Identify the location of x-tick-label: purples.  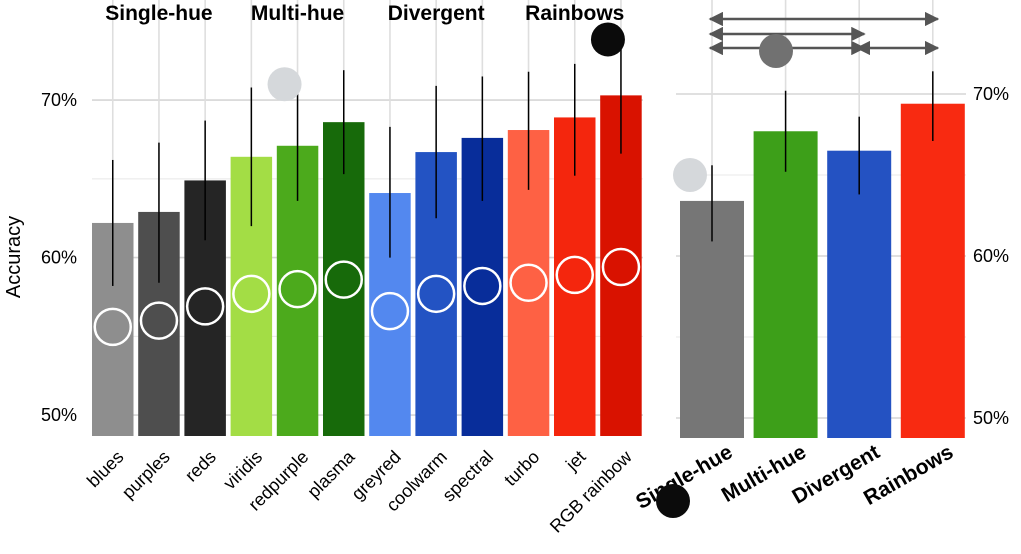
(146, 475).